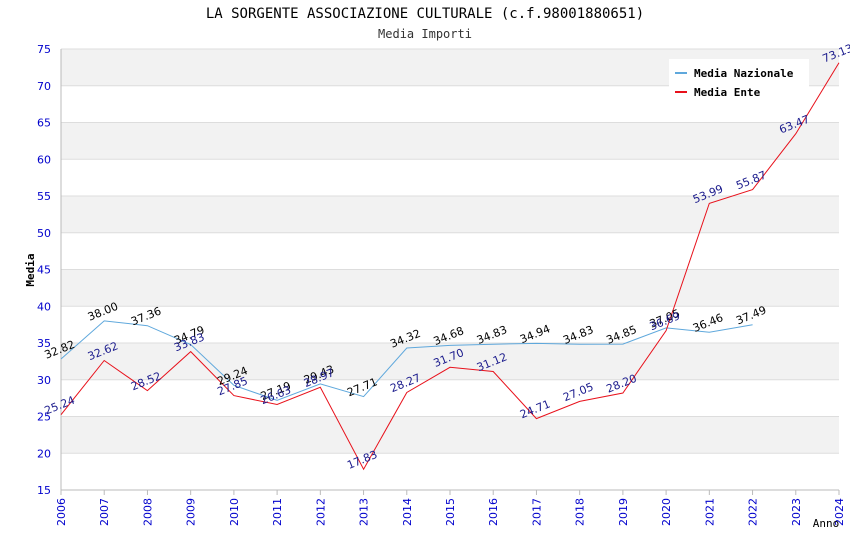 This screenshot has width=850, height=550. I want to click on x-tick-label: 2010, so click(234, 512).